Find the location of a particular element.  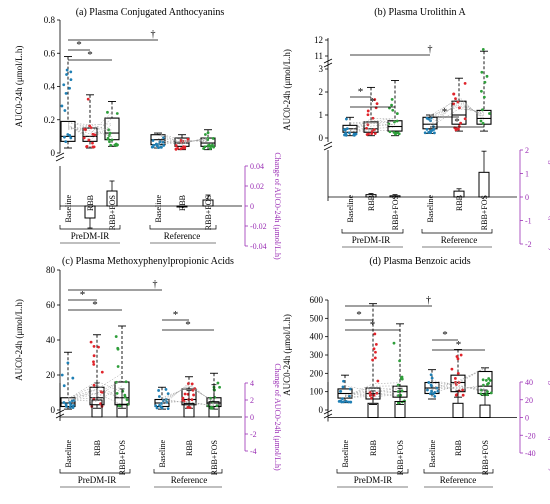

category-label: RBB is located at coordinates (373, 448).